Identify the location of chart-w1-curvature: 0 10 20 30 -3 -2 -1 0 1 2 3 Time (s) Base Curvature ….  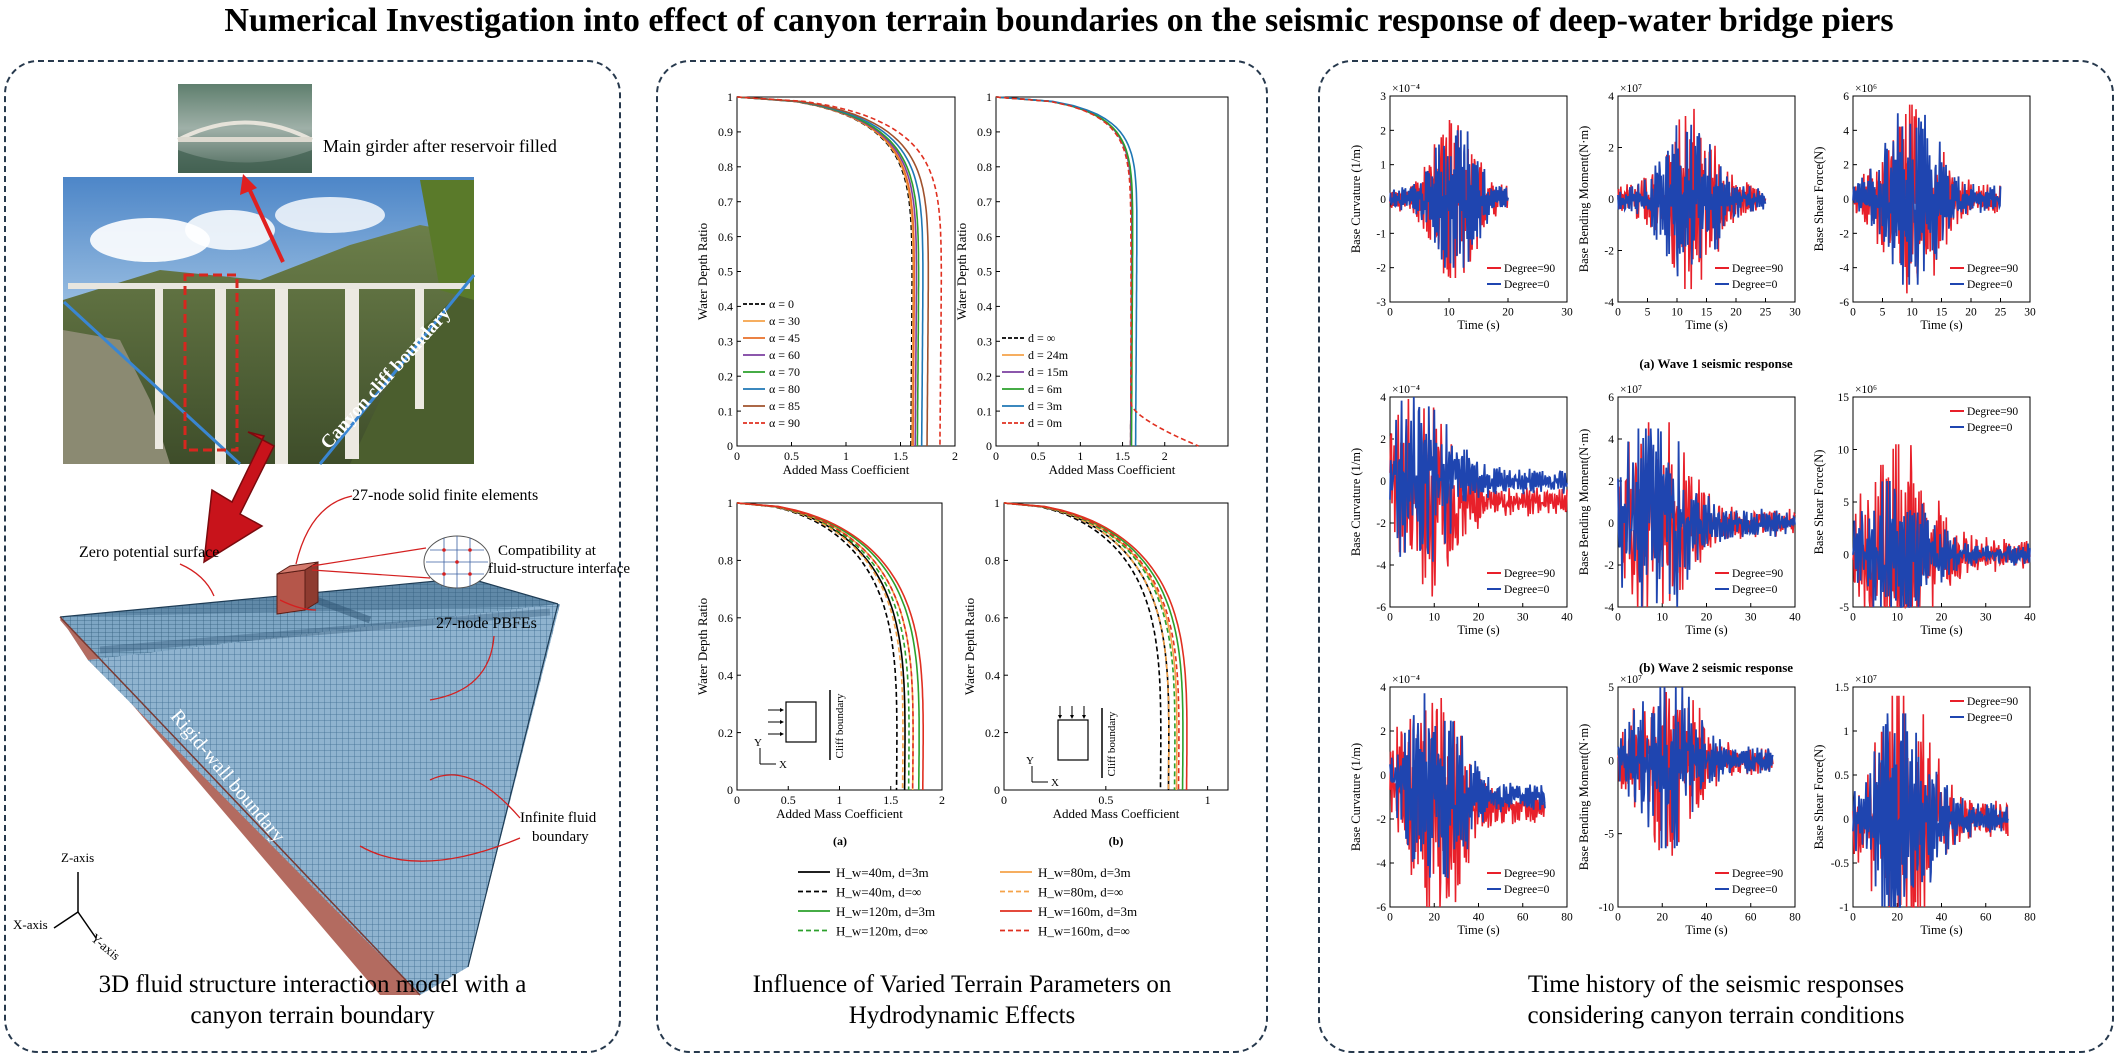
(1461, 207).